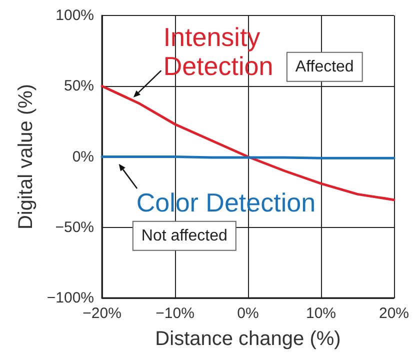 This screenshot has height=362, width=420. What do you see at coordinates (184, 235) in the screenshot?
I see `annotation: Not affected` at bounding box center [184, 235].